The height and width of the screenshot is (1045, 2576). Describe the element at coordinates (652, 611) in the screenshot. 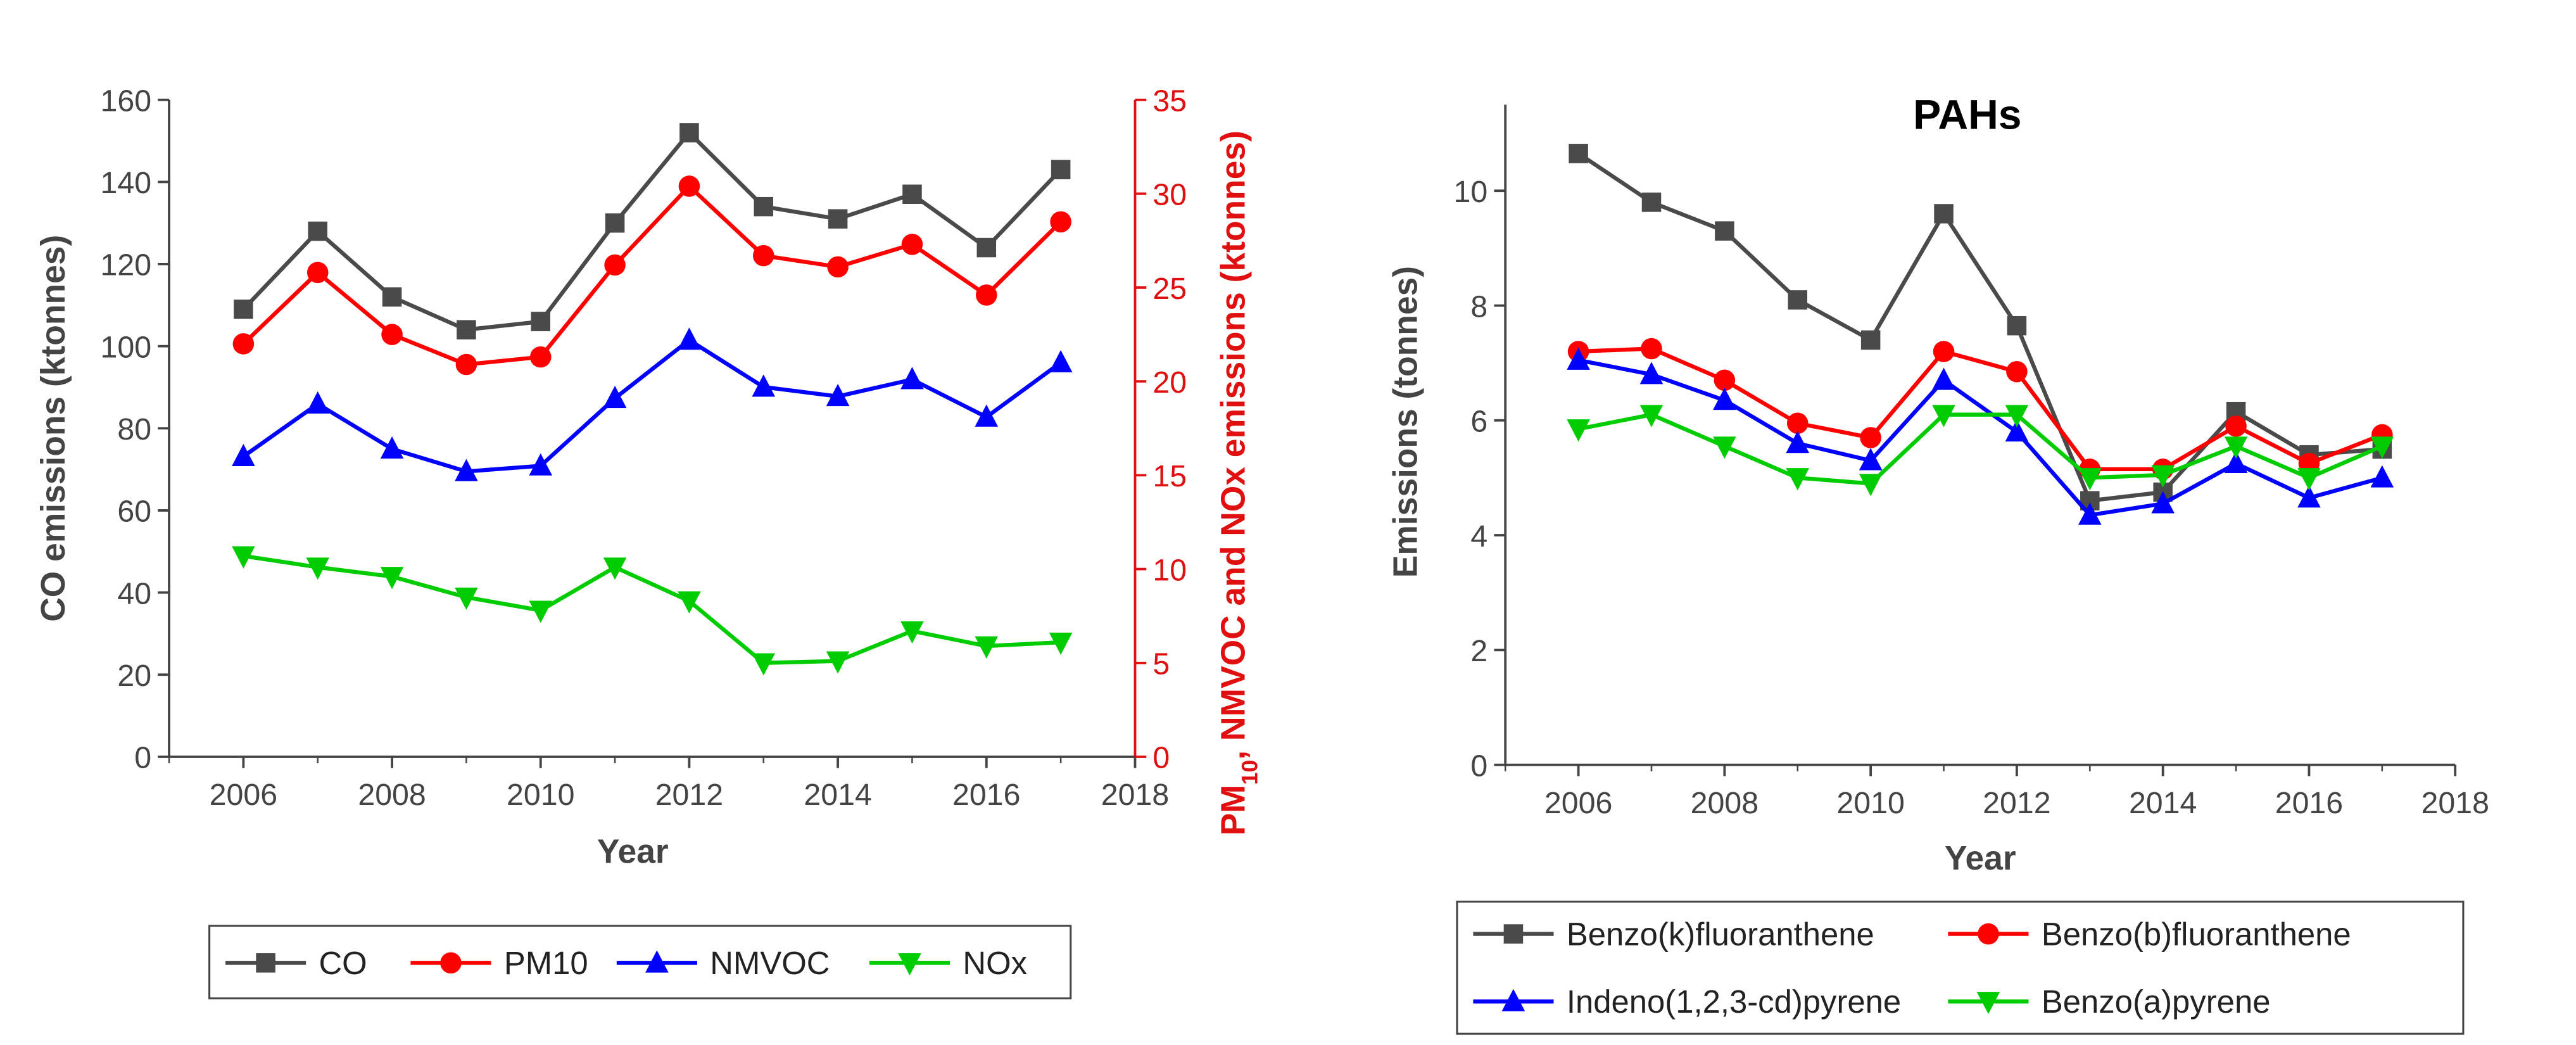

I see `series-nox` at that location.